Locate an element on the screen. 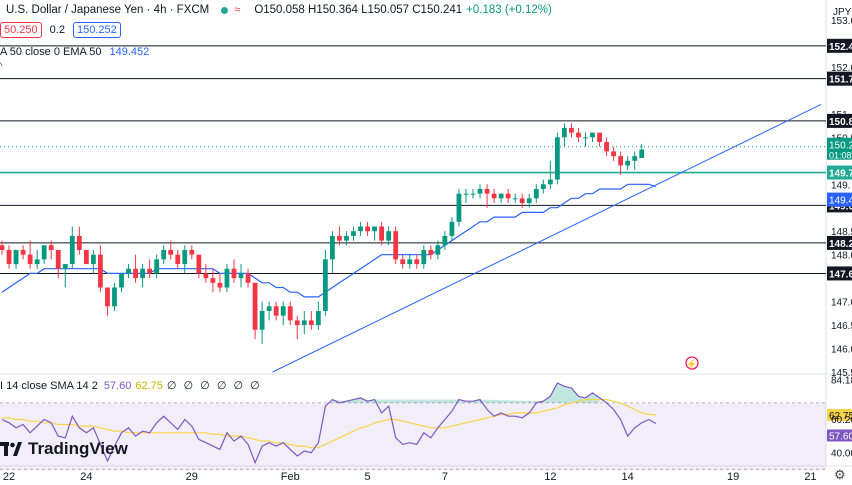 The image size is (852, 485). price-level-tag-label: 147.6 is located at coordinates (840, 274).